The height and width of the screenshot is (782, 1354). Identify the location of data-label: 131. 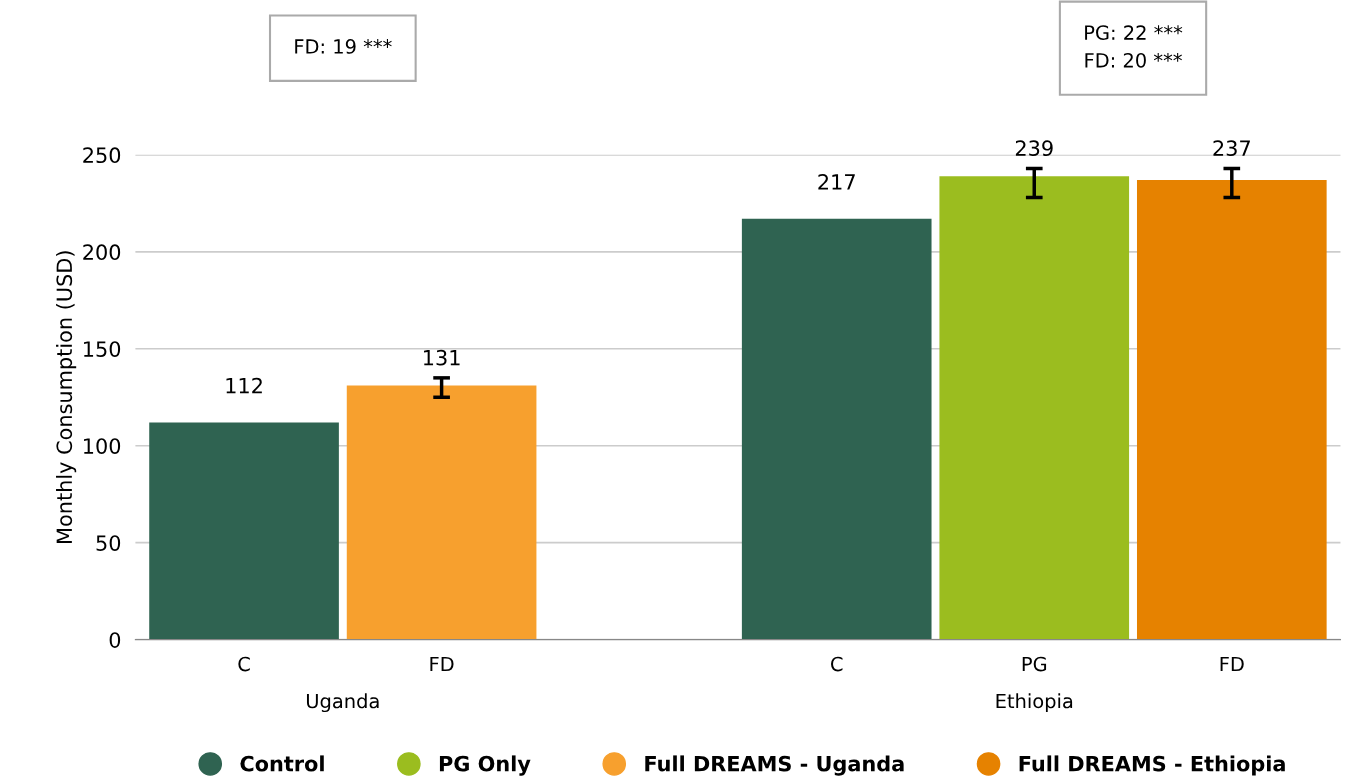
(442, 357).